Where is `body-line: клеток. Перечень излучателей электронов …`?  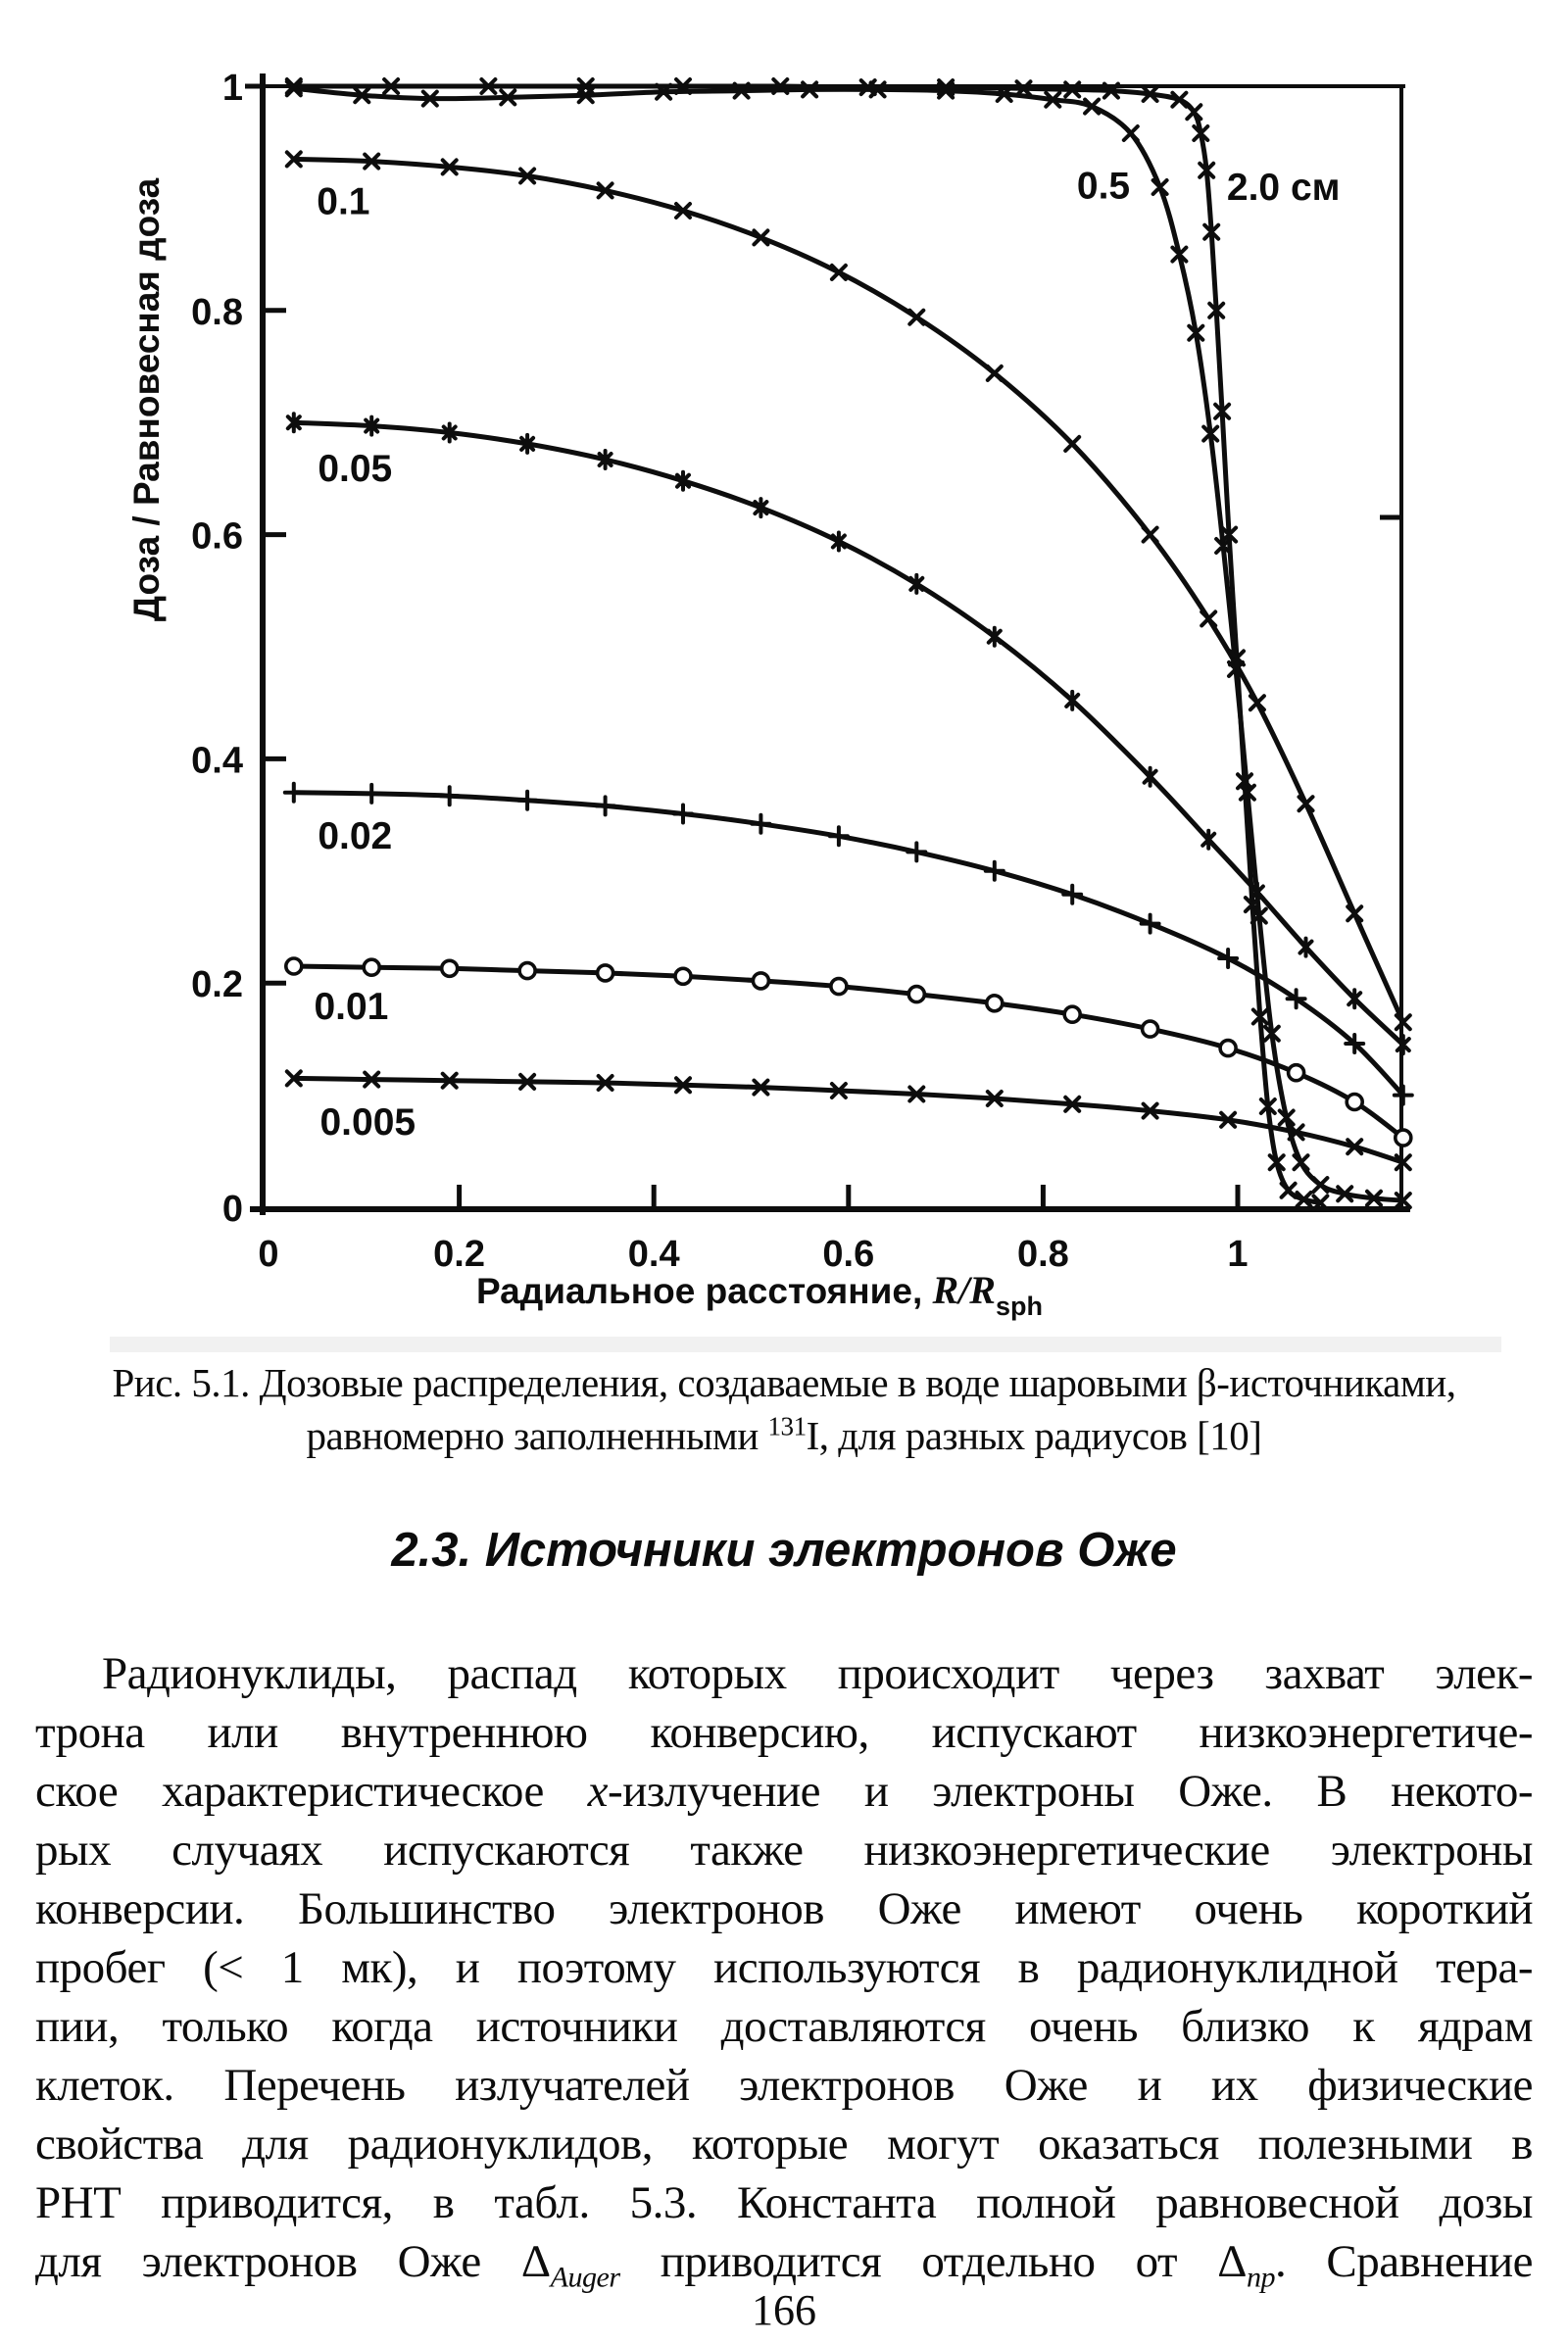
body-line: клеток. Перечень излучателей электронов … is located at coordinates (784, 2086).